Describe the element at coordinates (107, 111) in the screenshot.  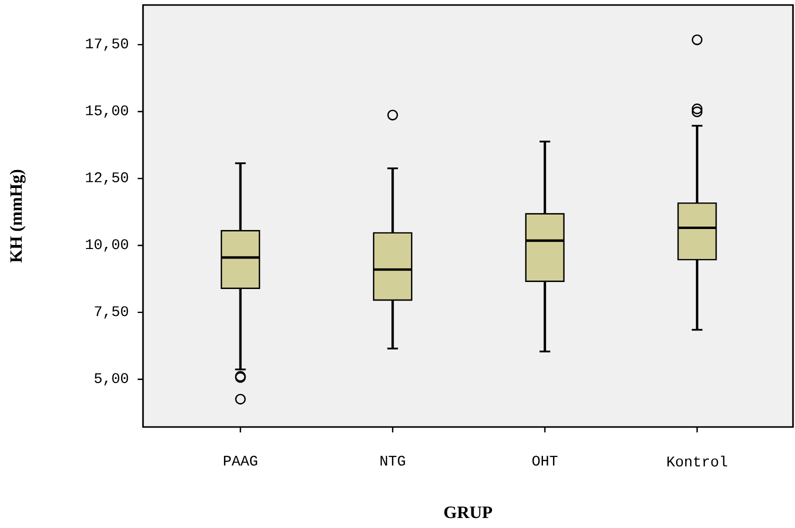
I see `y-tick-label: 15,00` at that location.